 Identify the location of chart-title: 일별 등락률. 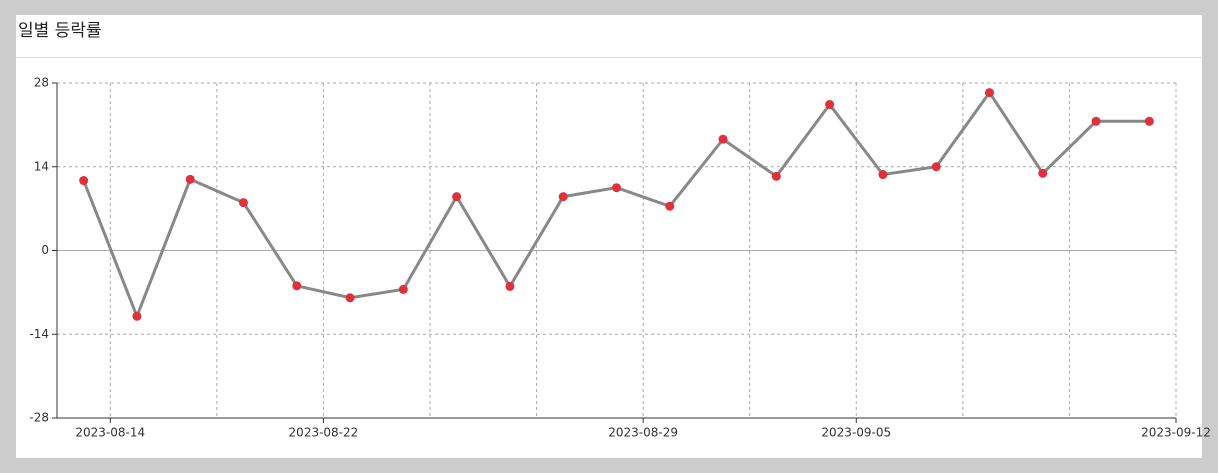
(60, 31).